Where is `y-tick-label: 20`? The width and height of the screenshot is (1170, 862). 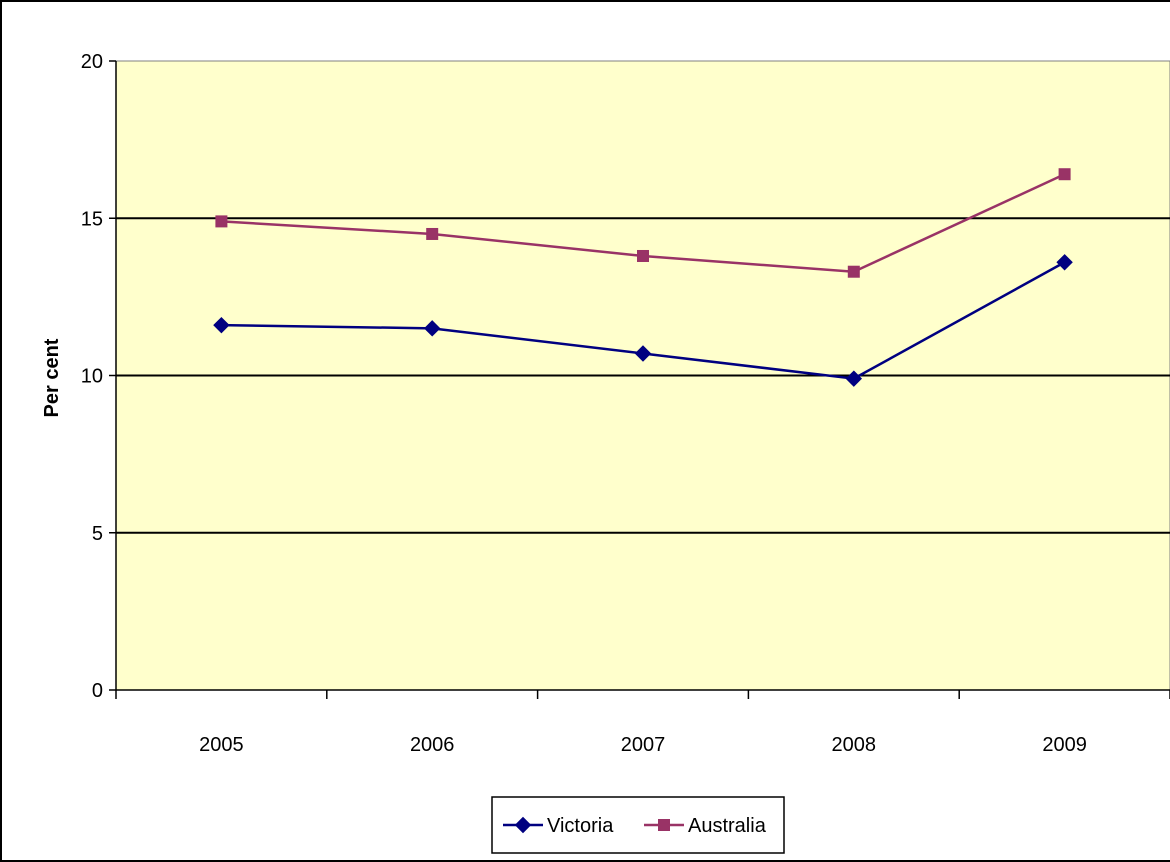 y-tick-label: 20 is located at coordinates (92, 62).